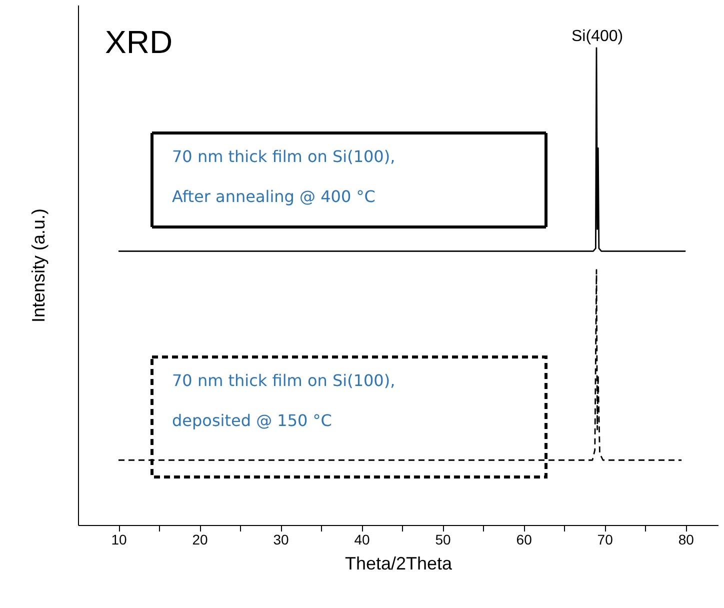  Describe the element at coordinates (362, 540) in the screenshot. I see `x-tick-label: 40` at that location.